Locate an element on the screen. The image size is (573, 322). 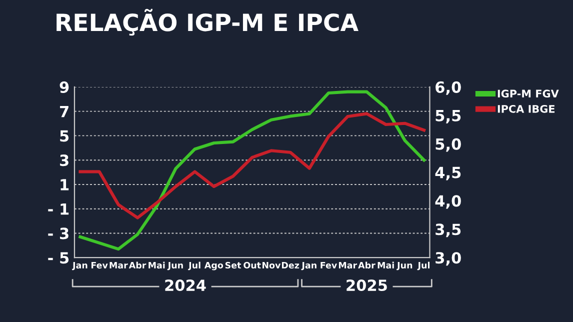
x-tick-label: Ago is located at coordinates (214, 266).